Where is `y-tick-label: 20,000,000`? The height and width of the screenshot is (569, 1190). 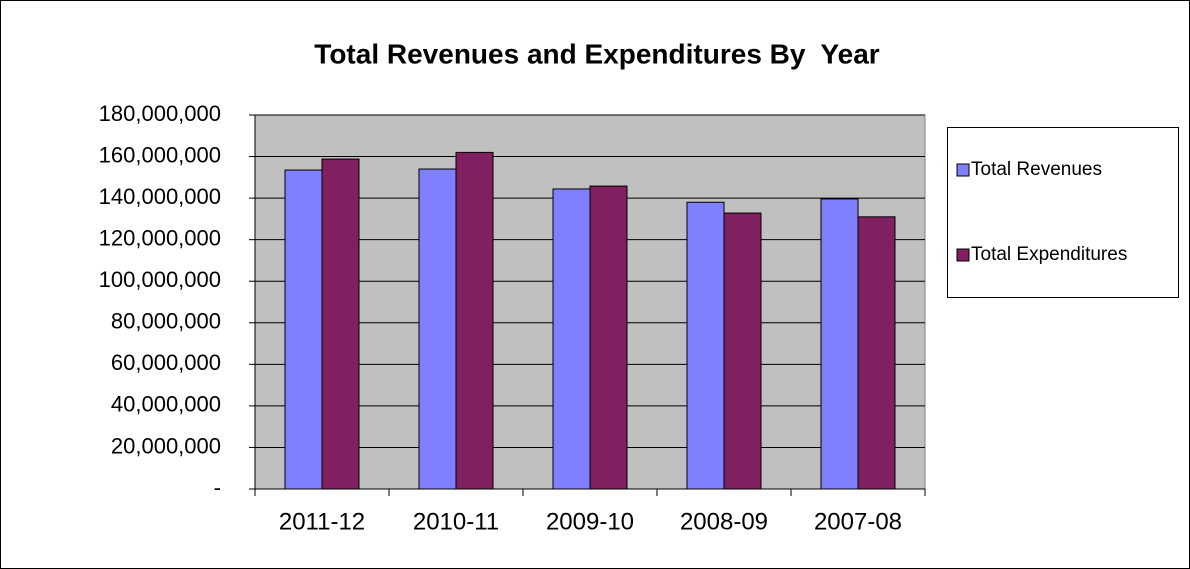
y-tick-label: 20,000,000 is located at coordinates (166, 445).